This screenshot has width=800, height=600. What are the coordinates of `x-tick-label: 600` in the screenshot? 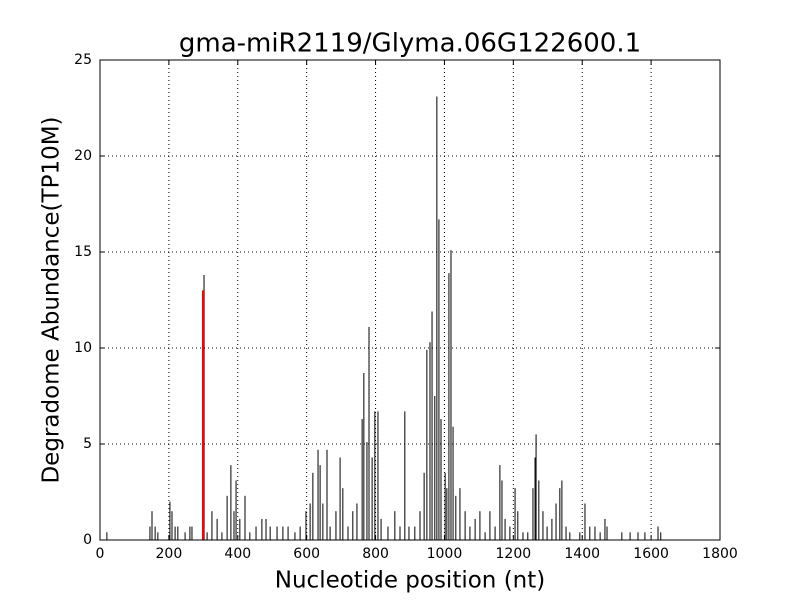 It's located at (306, 554).